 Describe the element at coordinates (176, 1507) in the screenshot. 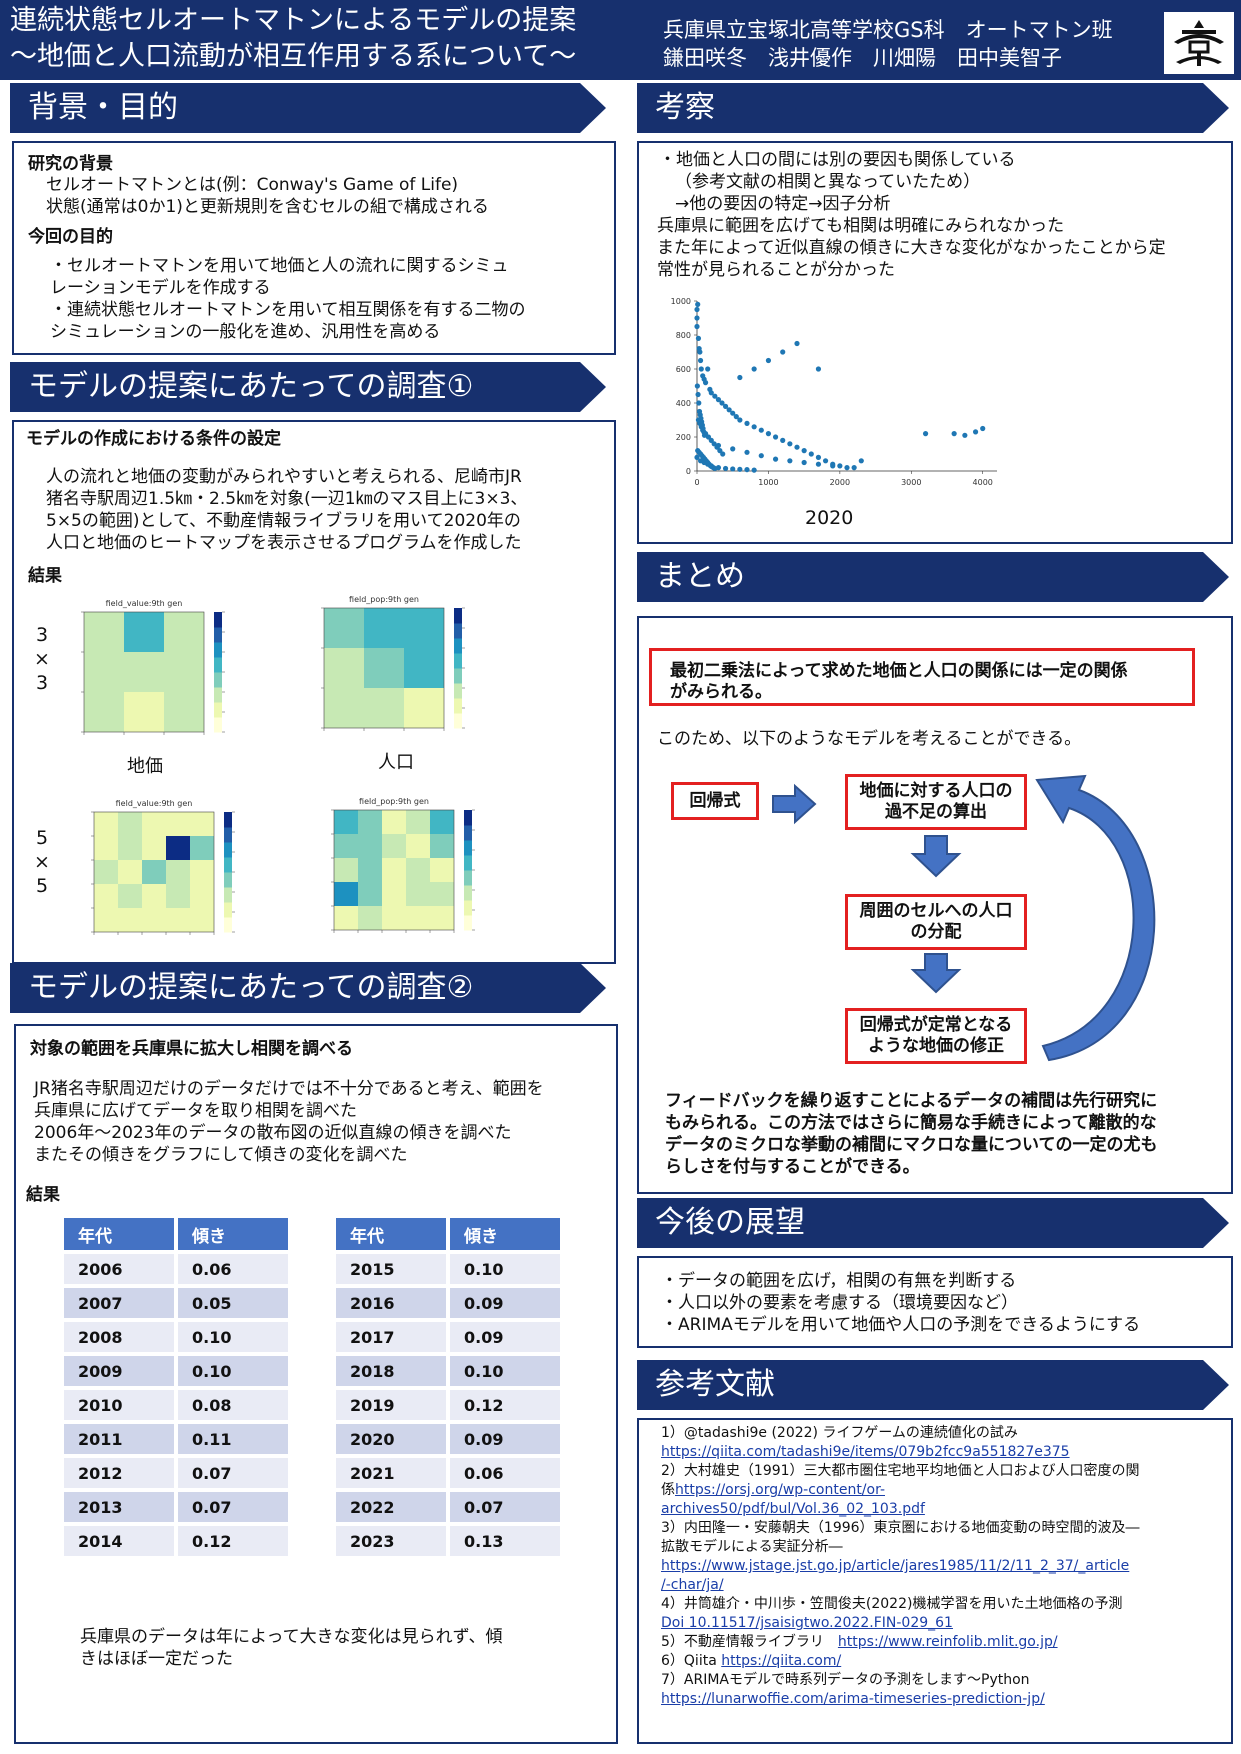

I see `table-row: 2013 0.07` at that location.